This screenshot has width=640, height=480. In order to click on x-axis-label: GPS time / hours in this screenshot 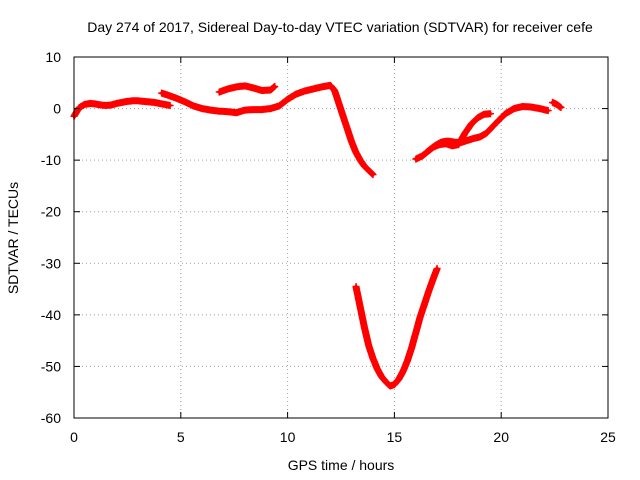, I will do `click(341, 465)`.